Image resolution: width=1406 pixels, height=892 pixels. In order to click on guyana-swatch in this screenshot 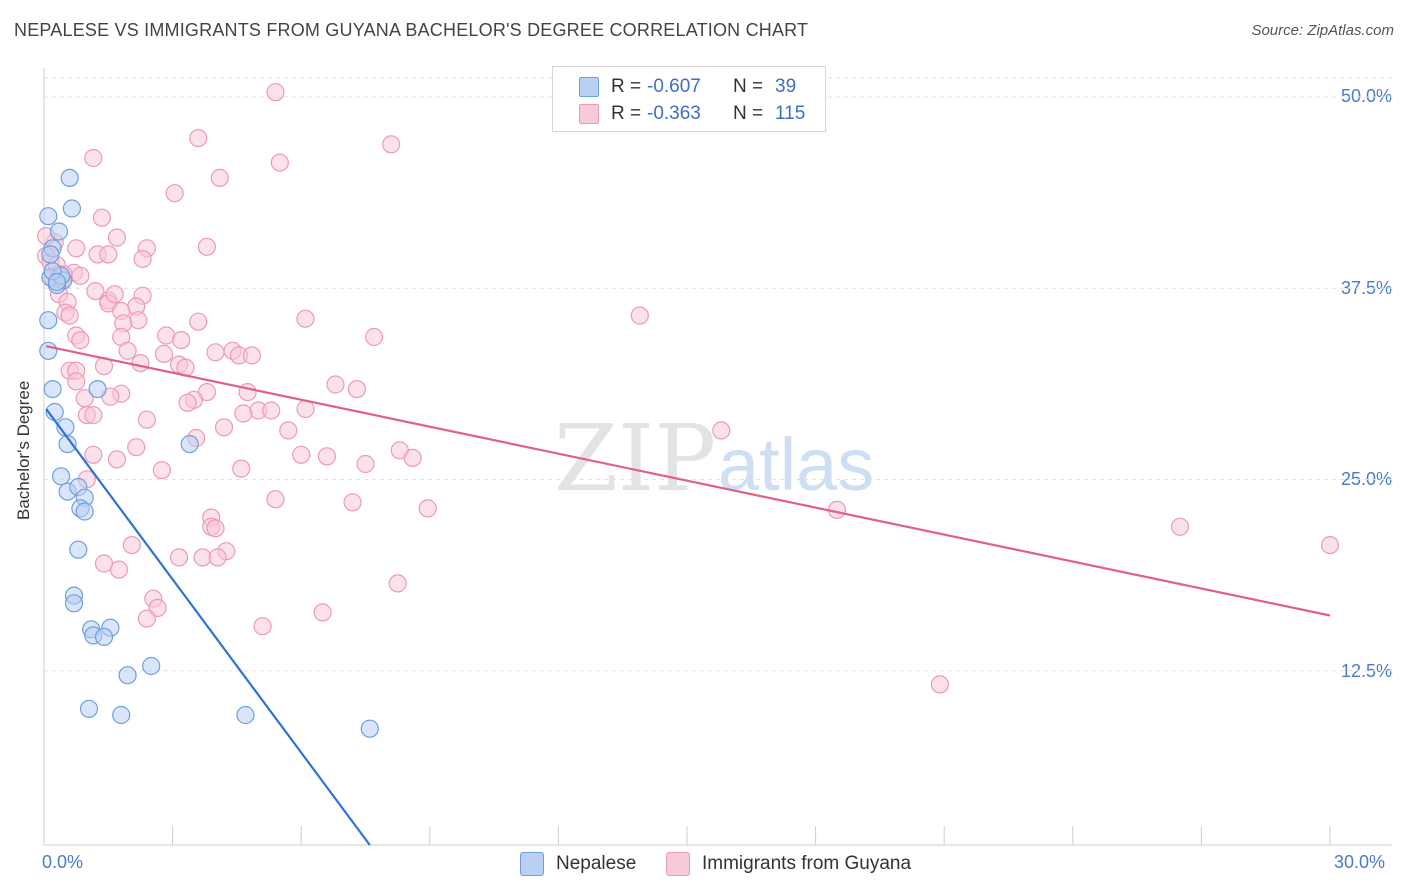, I will do `click(678, 864)`.